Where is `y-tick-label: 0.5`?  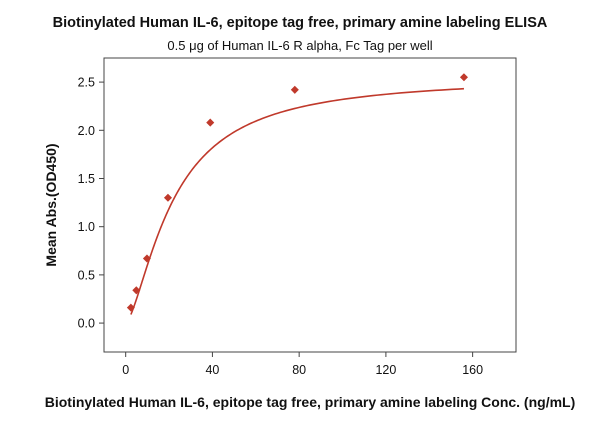 y-tick-label: 0.5 is located at coordinates (86, 275).